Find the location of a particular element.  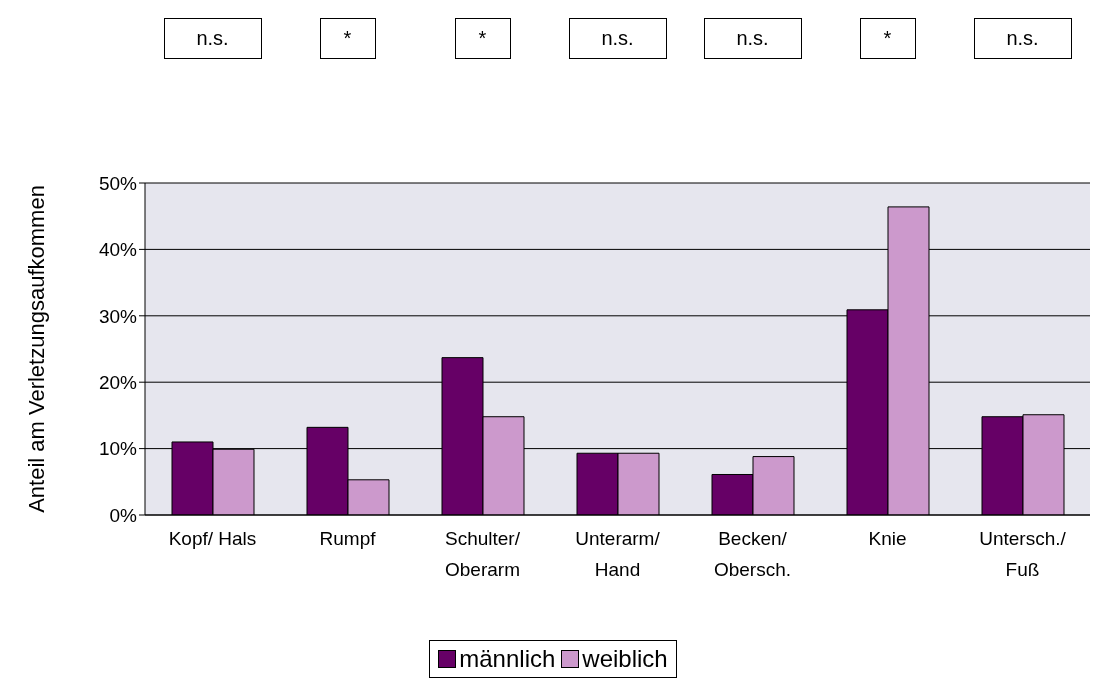

y-tick-label: 20% is located at coordinates (118, 382).